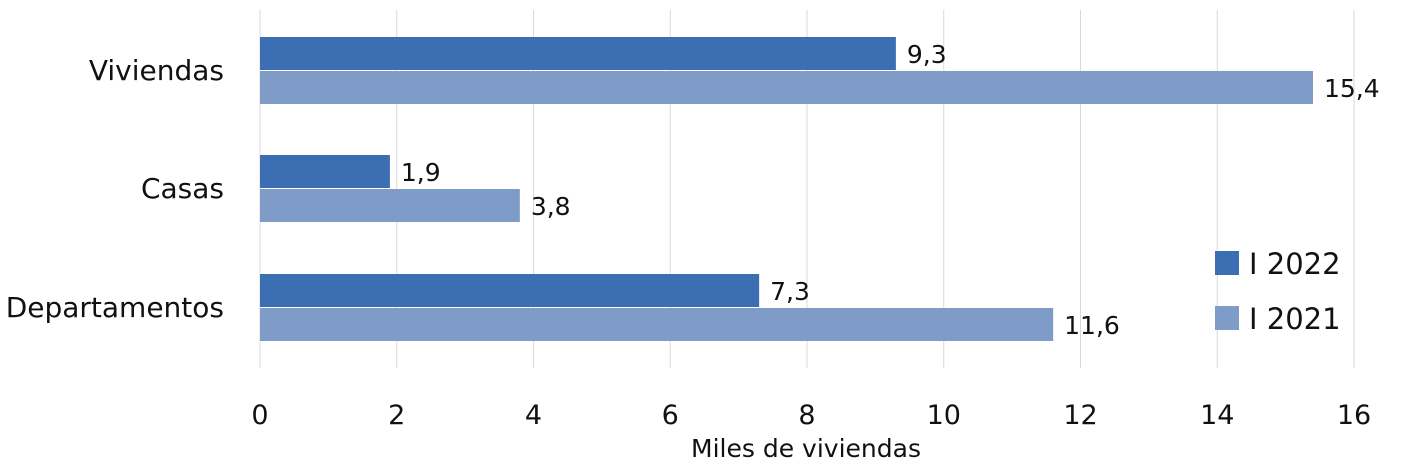 Image resolution: width=1417 pixels, height=472 pixels. What do you see at coordinates (1295, 319) in the screenshot?
I see `legend-label: I 2021` at bounding box center [1295, 319].